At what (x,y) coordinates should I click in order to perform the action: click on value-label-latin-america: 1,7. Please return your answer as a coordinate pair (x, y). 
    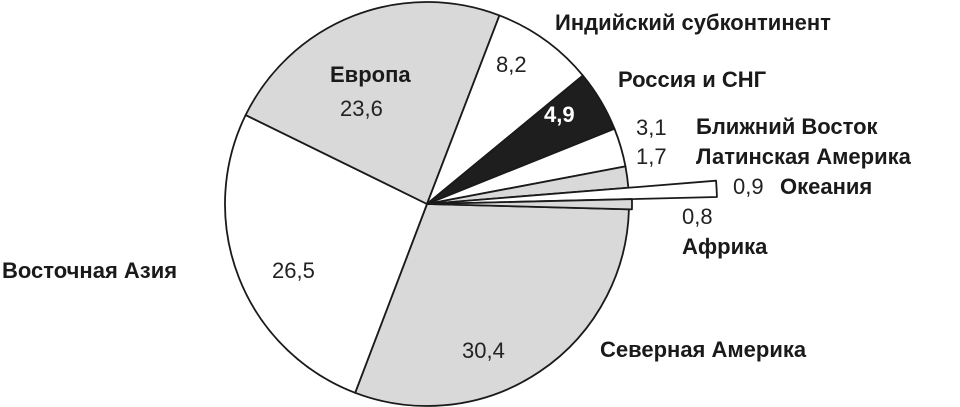
    Looking at the image, I should click on (651, 156).